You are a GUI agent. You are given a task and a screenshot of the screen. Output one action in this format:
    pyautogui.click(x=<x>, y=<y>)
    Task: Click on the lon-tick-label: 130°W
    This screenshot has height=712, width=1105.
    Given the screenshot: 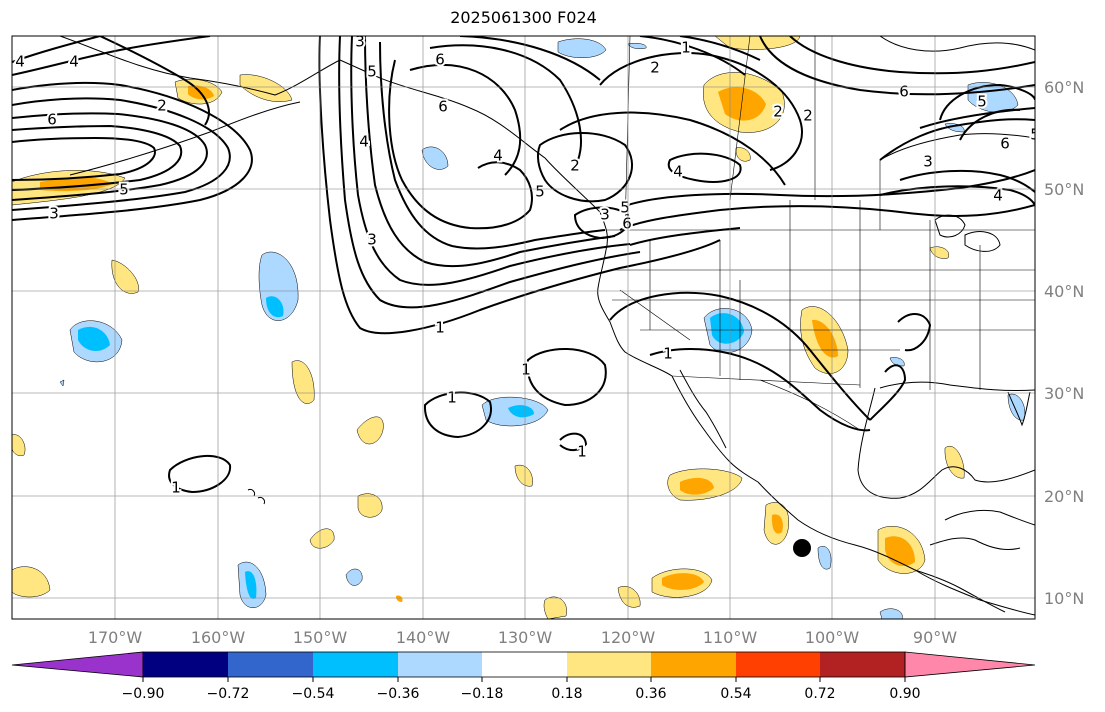 What is the action you would take?
    pyautogui.click(x=525, y=637)
    